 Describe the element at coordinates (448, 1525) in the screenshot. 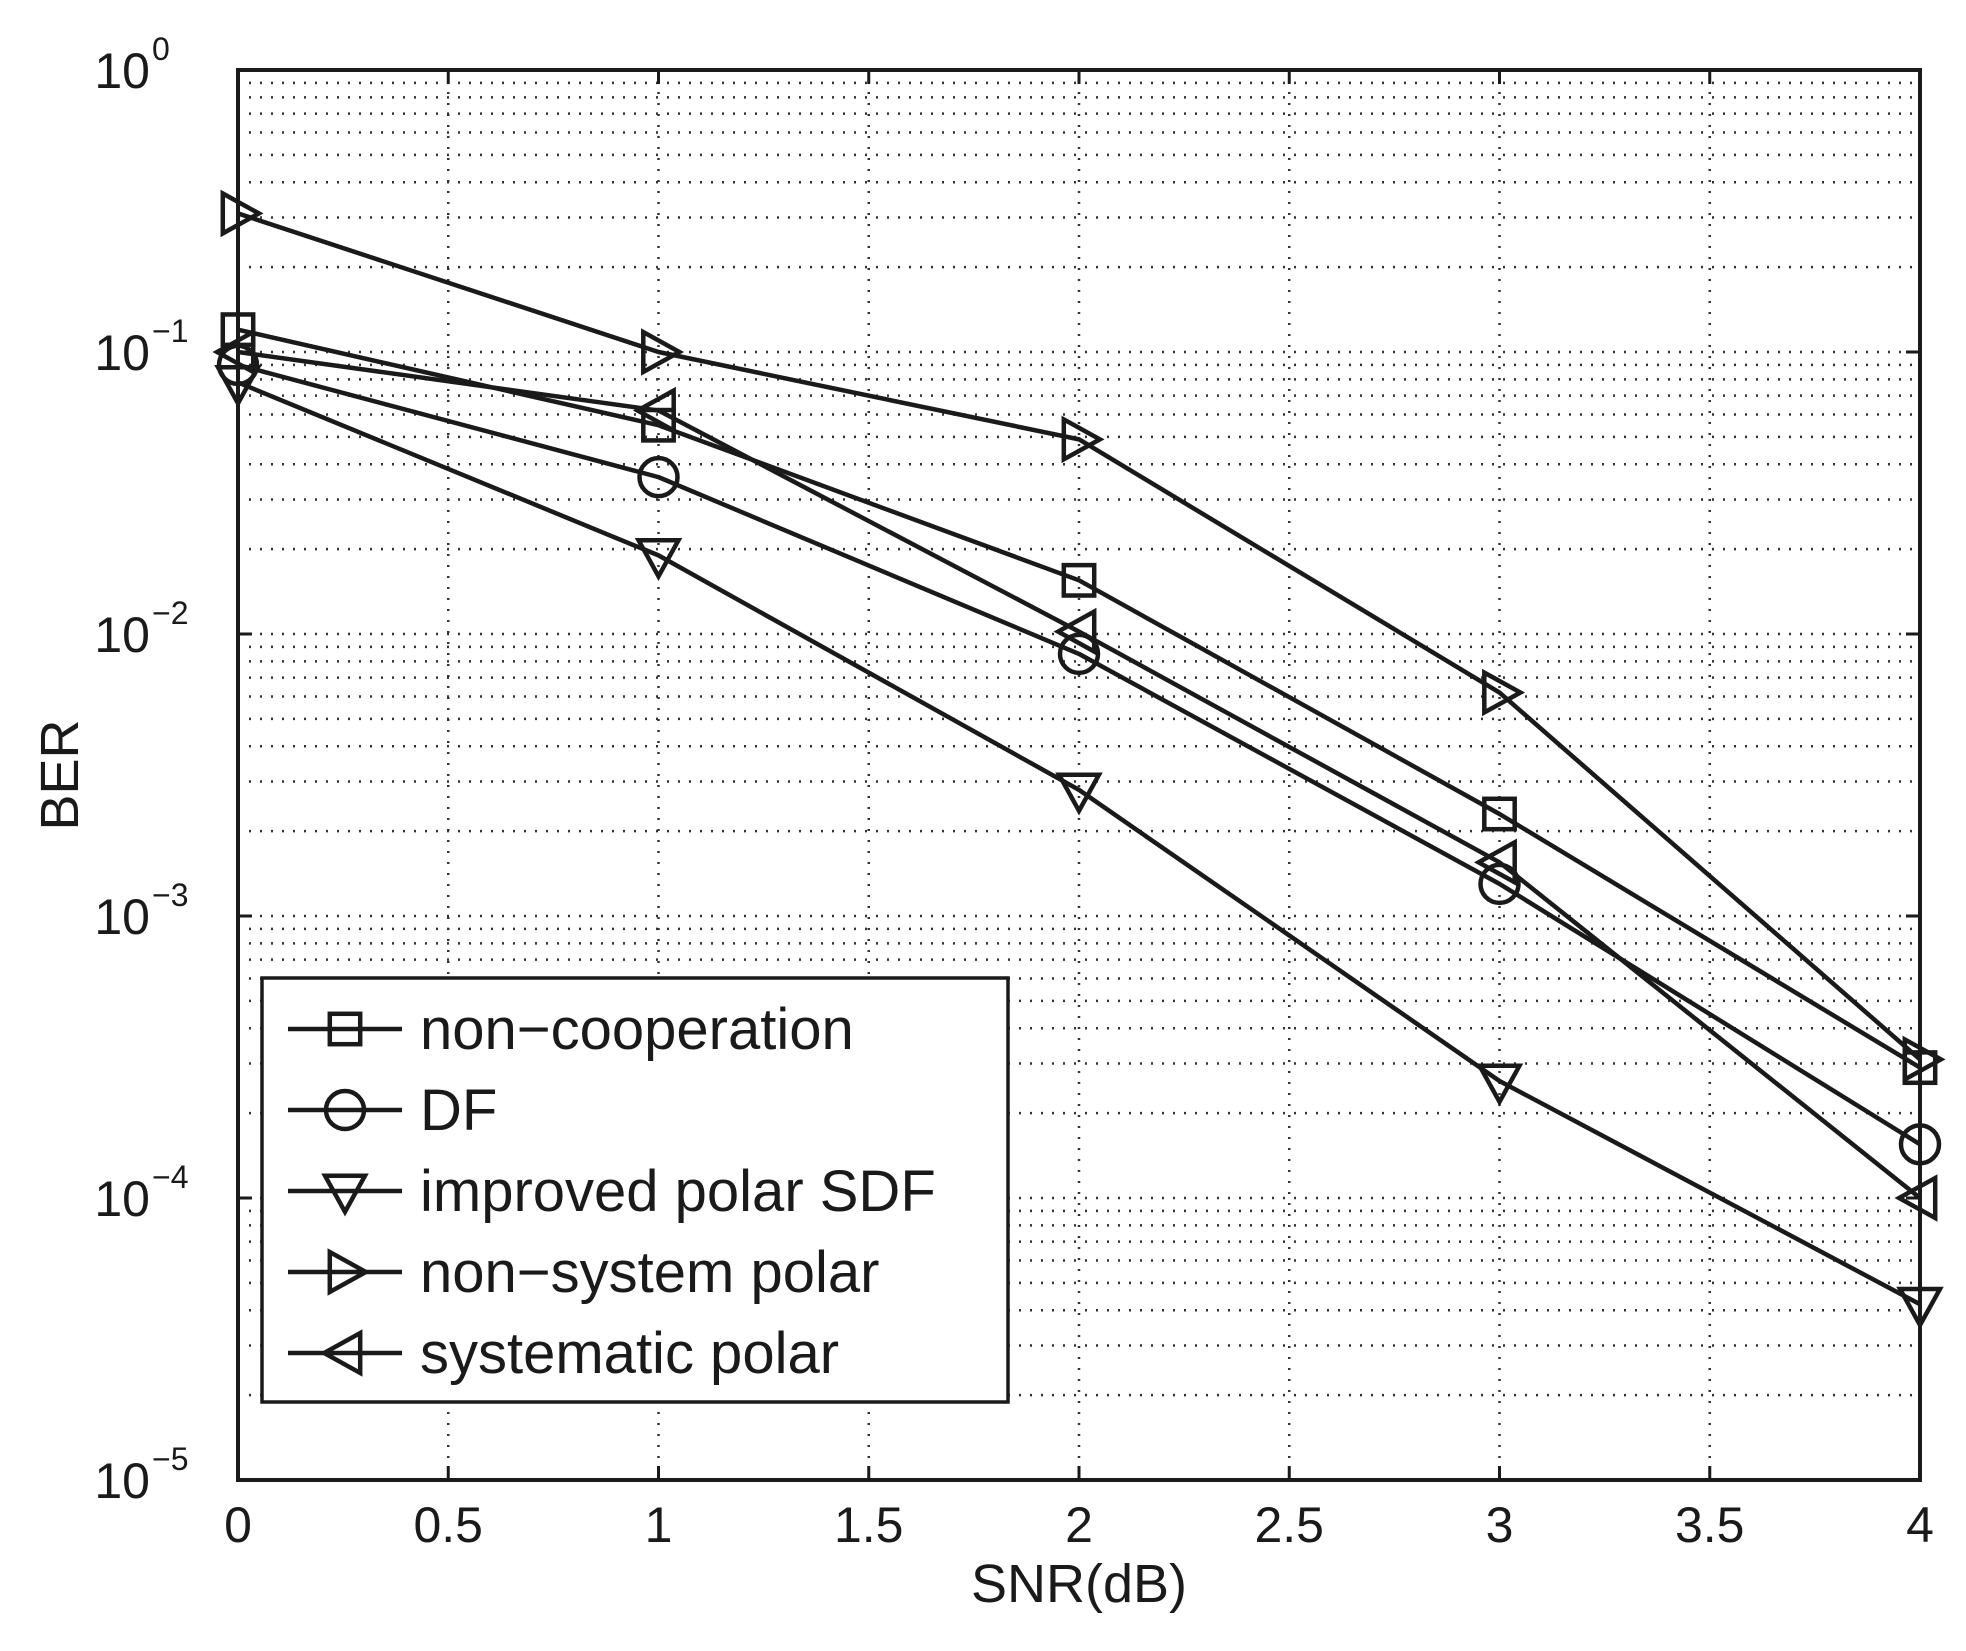

I see `x-tick-label: 0.5` at that location.